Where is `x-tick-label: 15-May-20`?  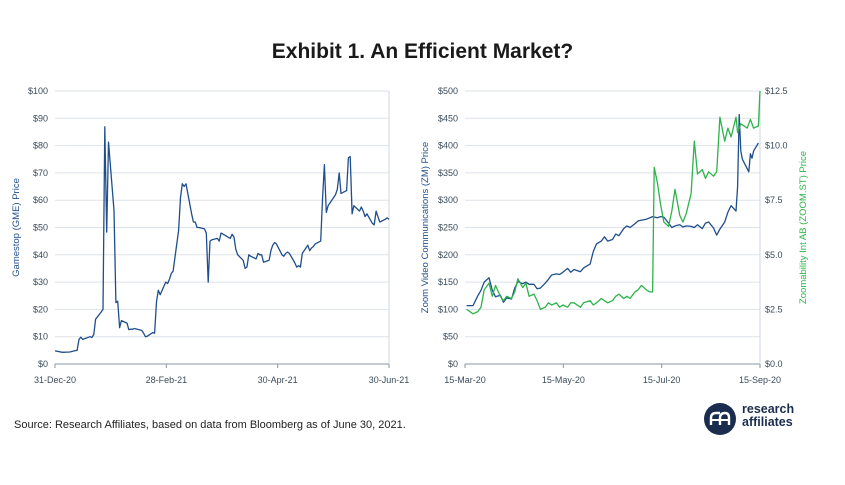
x-tick-label: 15-May-20 is located at coordinates (563, 380).